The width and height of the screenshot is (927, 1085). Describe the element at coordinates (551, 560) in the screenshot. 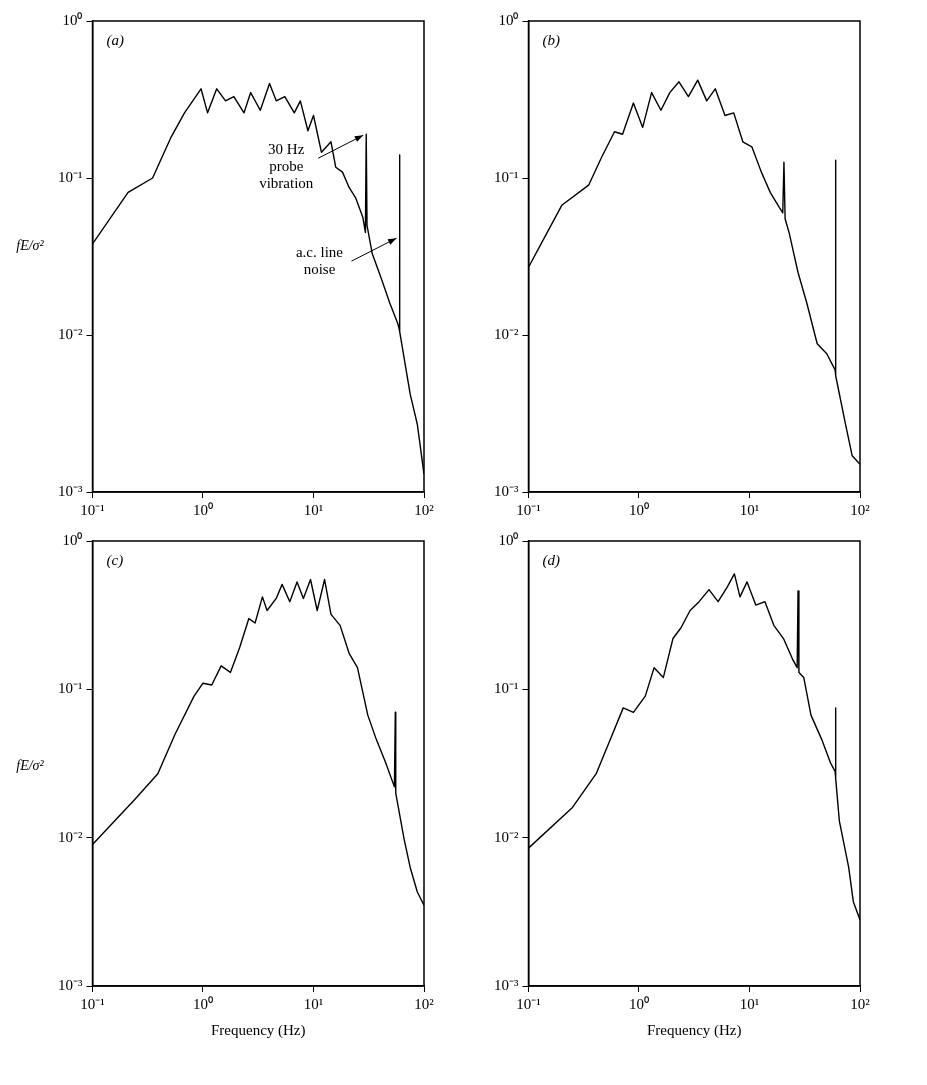

I see `text: (d)` at that location.